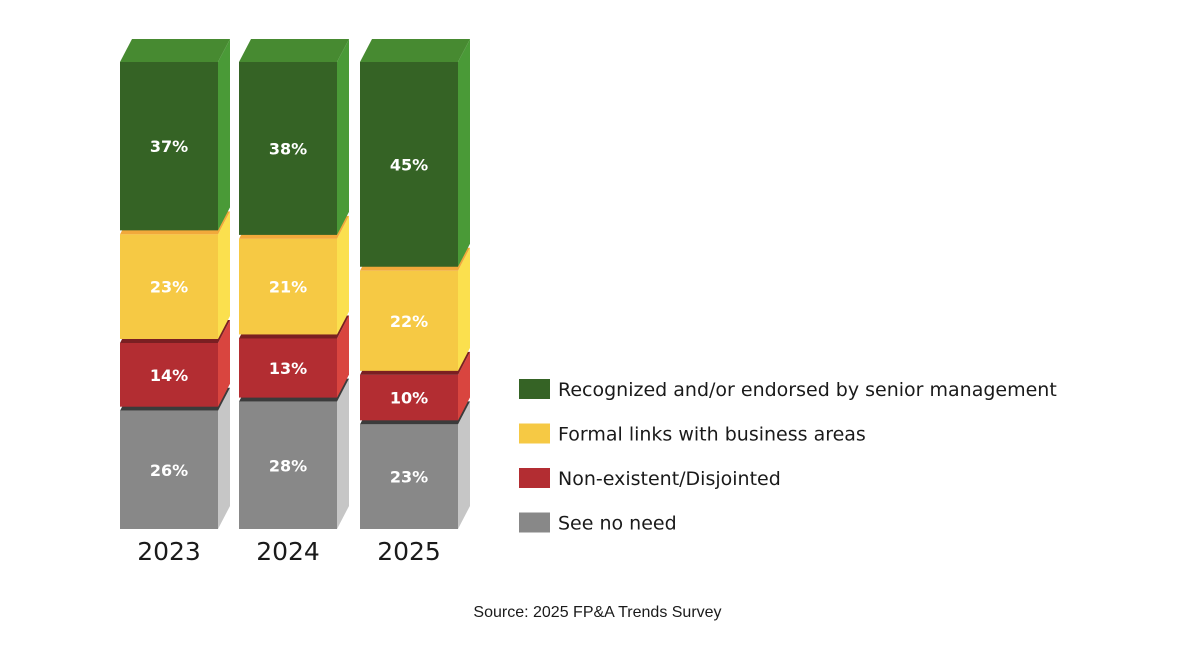 The height and width of the screenshot is (647, 1200). I want to click on bar-2023-see-no-need-side, so click(224, 458).